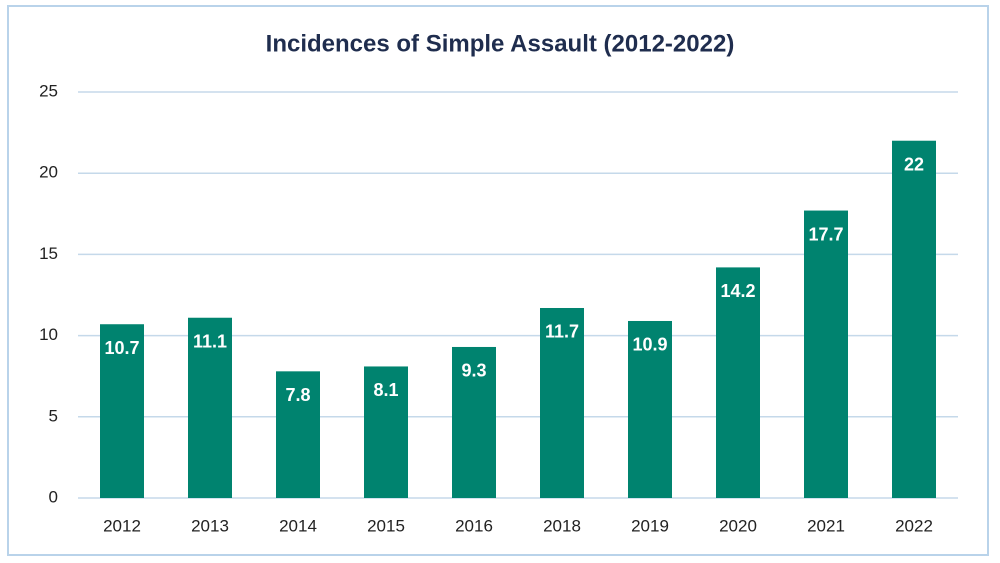 Image resolution: width=1000 pixels, height=563 pixels. Describe the element at coordinates (825, 234) in the screenshot. I see `value-label: 17.7` at that location.